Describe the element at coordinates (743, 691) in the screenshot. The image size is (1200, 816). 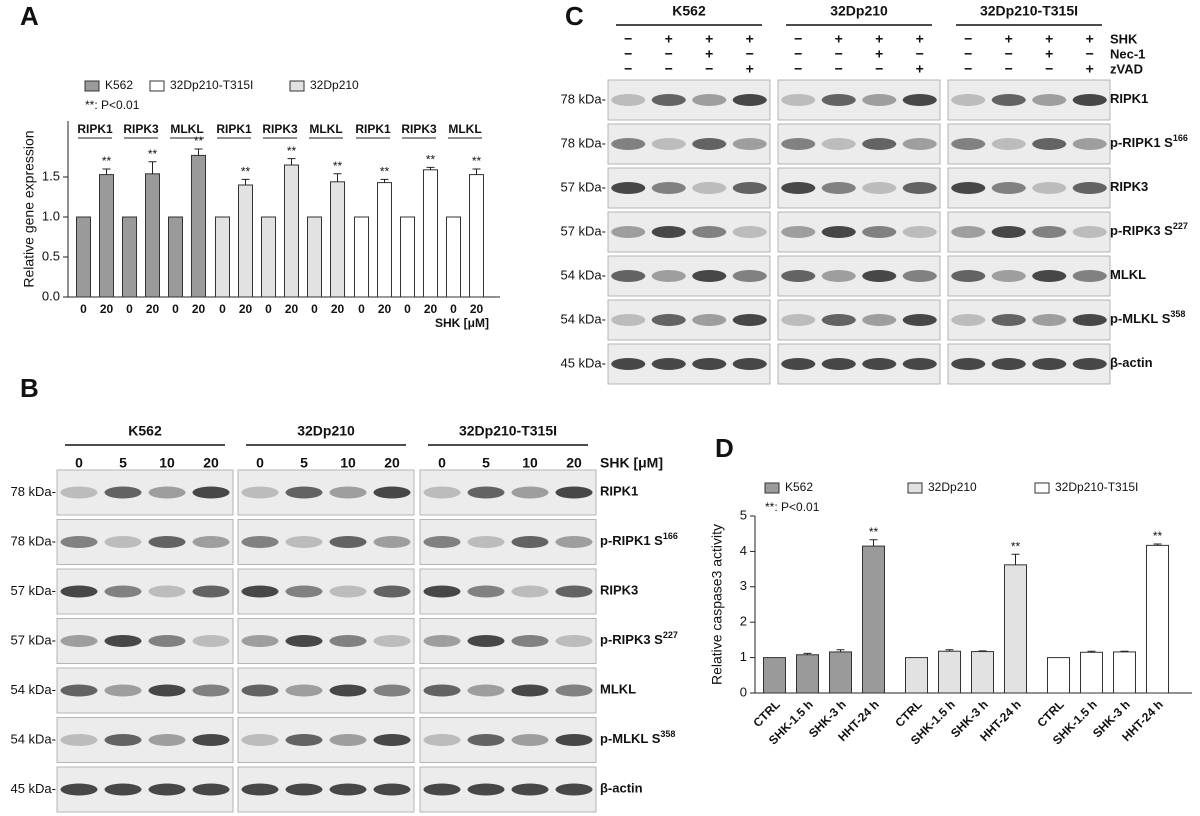
I see `y-tick-label: 0` at that location.